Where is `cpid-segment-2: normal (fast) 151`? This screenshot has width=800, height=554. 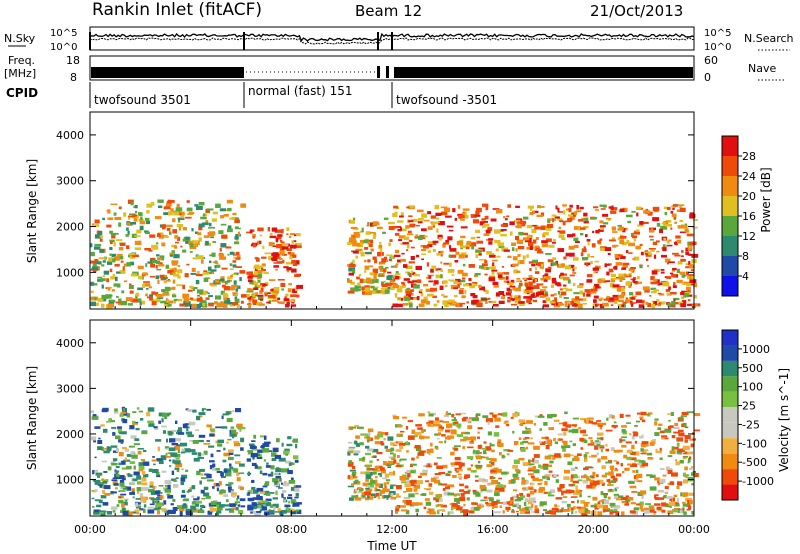 cpid-segment-2: normal (fast) 151 is located at coordinates (300, 91).